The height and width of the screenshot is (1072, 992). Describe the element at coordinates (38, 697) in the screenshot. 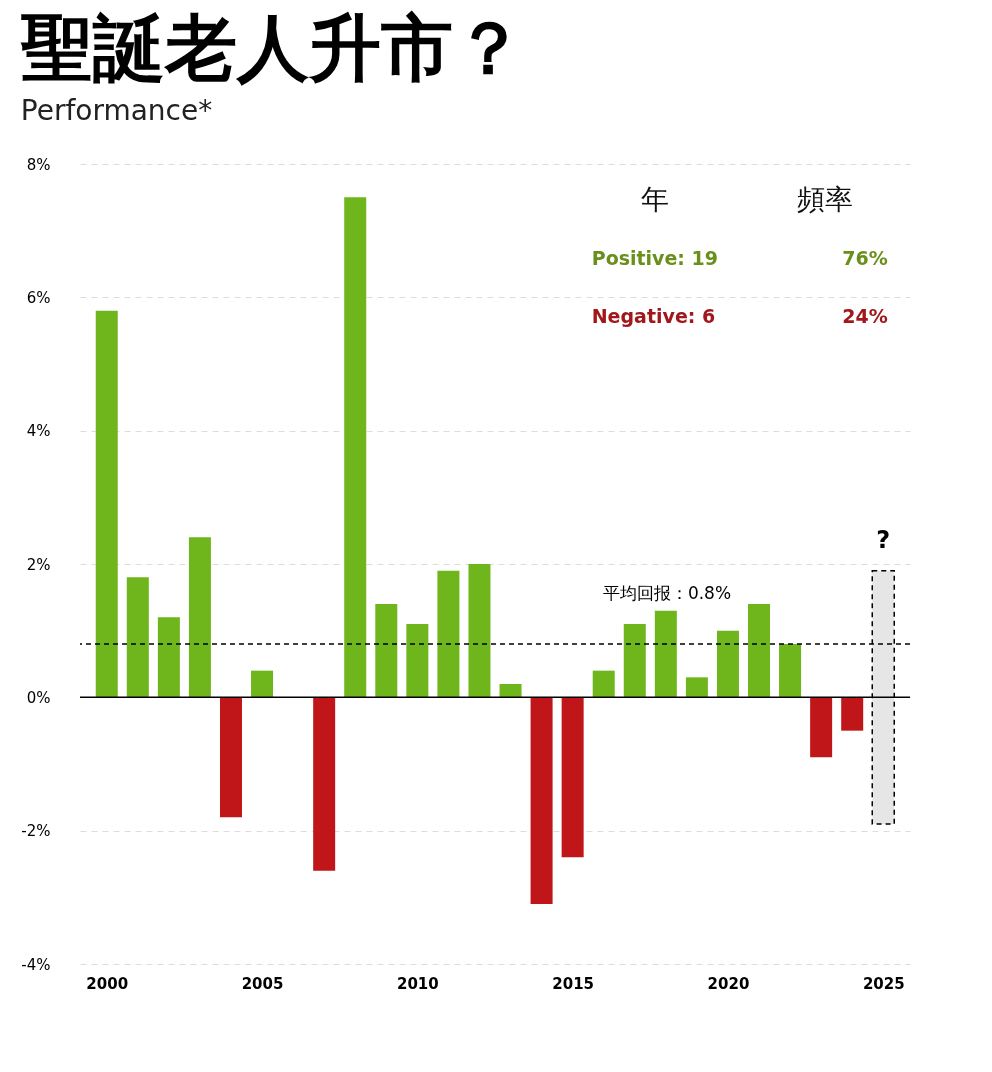

I see `y-tick-label: 0%` at that location.